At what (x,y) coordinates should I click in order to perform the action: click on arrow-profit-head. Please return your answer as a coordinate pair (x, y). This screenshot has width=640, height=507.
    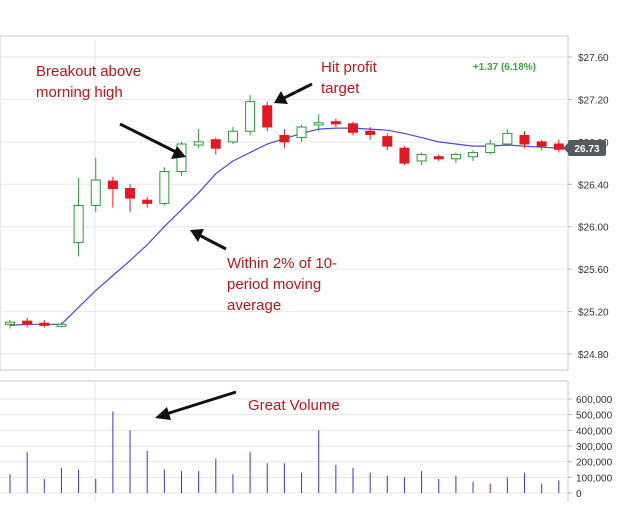
    Looking at the image, I should click on (281, 97).